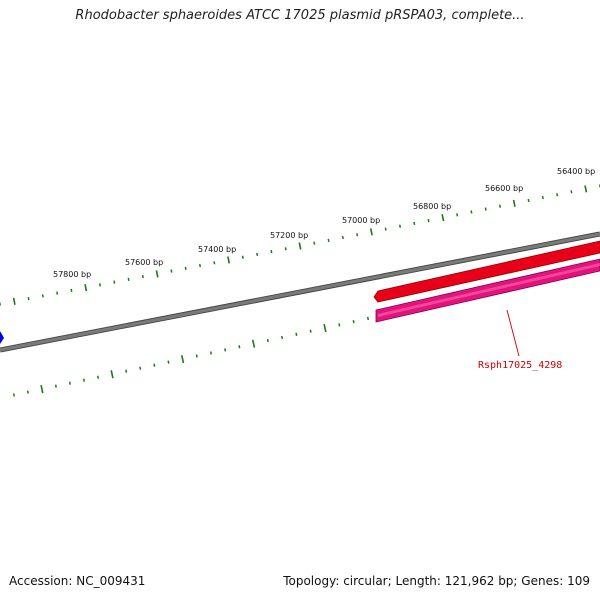 The height and width of the screenshot is (600, 600). Describe the element at coordinates (72, 274) in the screenshot. I see `tick-label: 57800 bp` at that location.